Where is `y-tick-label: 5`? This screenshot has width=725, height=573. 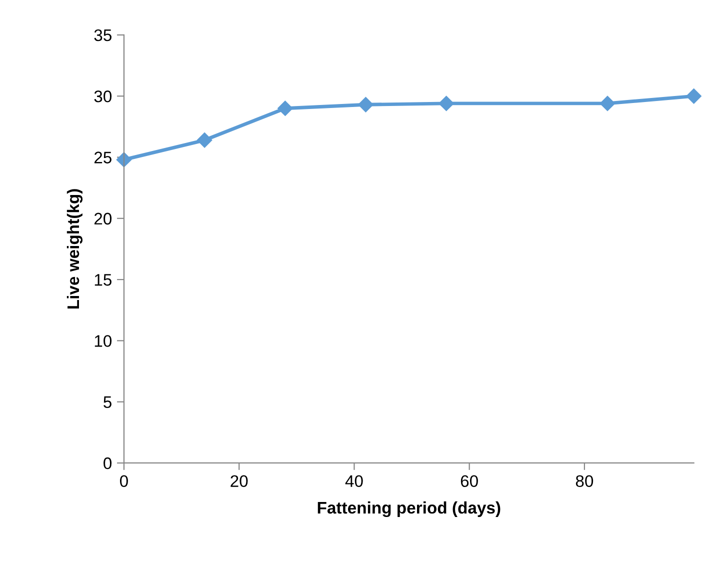 y-tick-label: 5 is located at coordinates (108, 402).